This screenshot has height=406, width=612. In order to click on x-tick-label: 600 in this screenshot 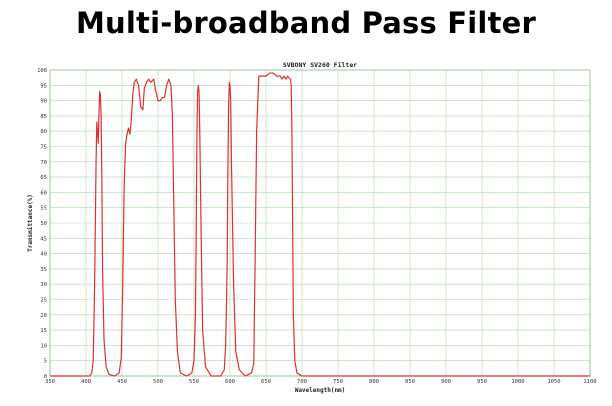, I will do `click(230, 382)`.